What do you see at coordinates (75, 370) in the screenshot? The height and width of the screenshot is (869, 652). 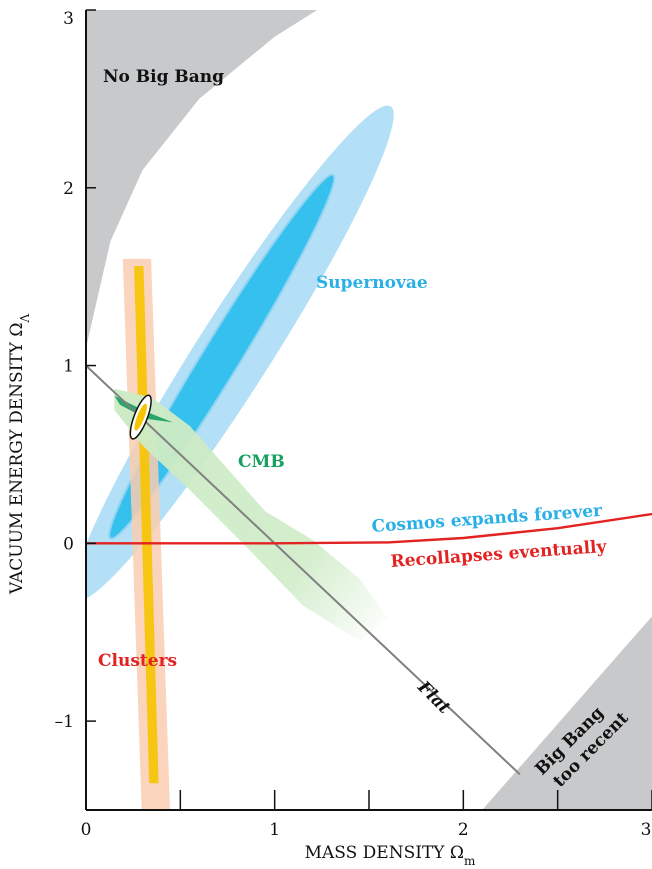 I see `y-ticks: –1 0 1 2 3` at bounding box center [75, 370].